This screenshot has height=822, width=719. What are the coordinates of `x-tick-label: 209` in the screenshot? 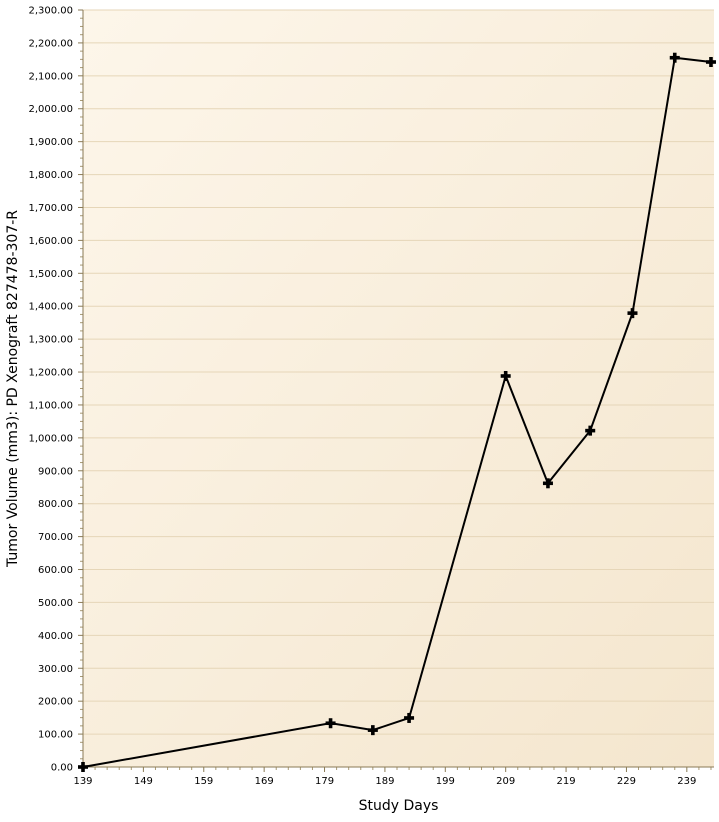 It's located at (505, 781).